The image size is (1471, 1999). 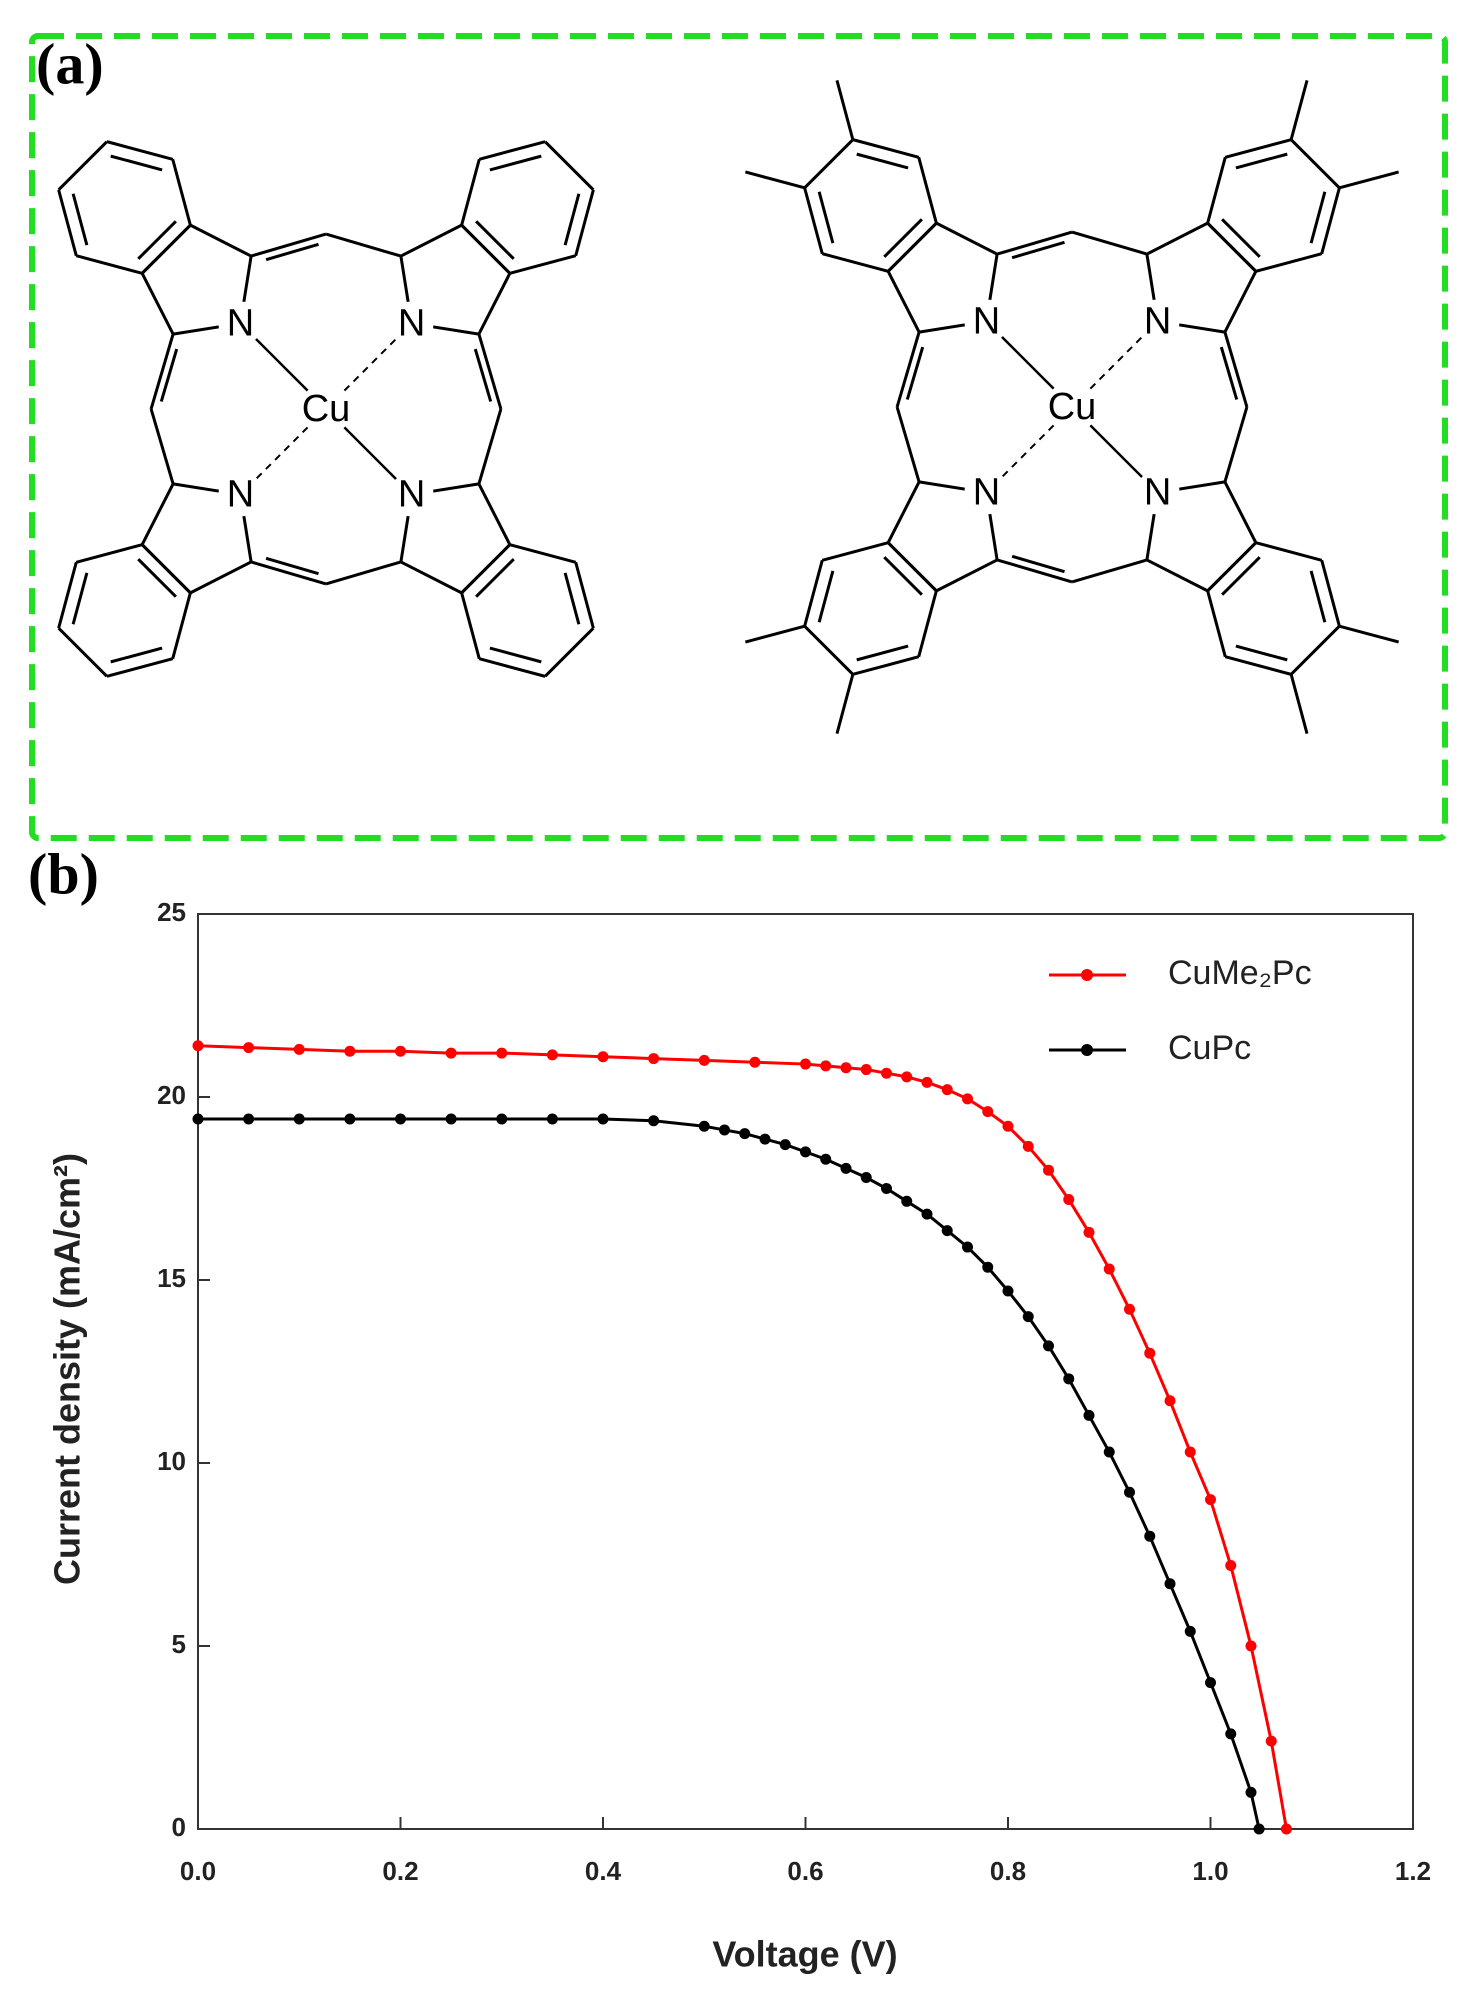 I want to click on y-tick-label: 20, so click(x=171, y=1095).